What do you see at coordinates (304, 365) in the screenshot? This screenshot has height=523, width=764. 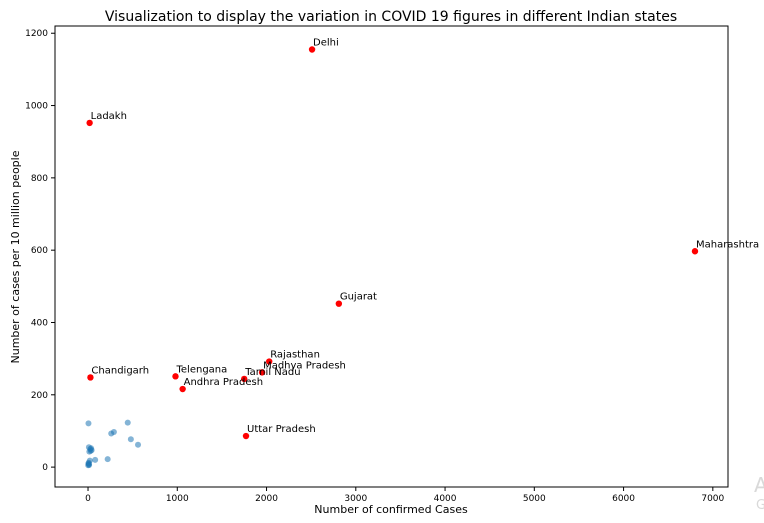 I see `point-label: Madhya Pradesh` at bounding box center [304, 365].